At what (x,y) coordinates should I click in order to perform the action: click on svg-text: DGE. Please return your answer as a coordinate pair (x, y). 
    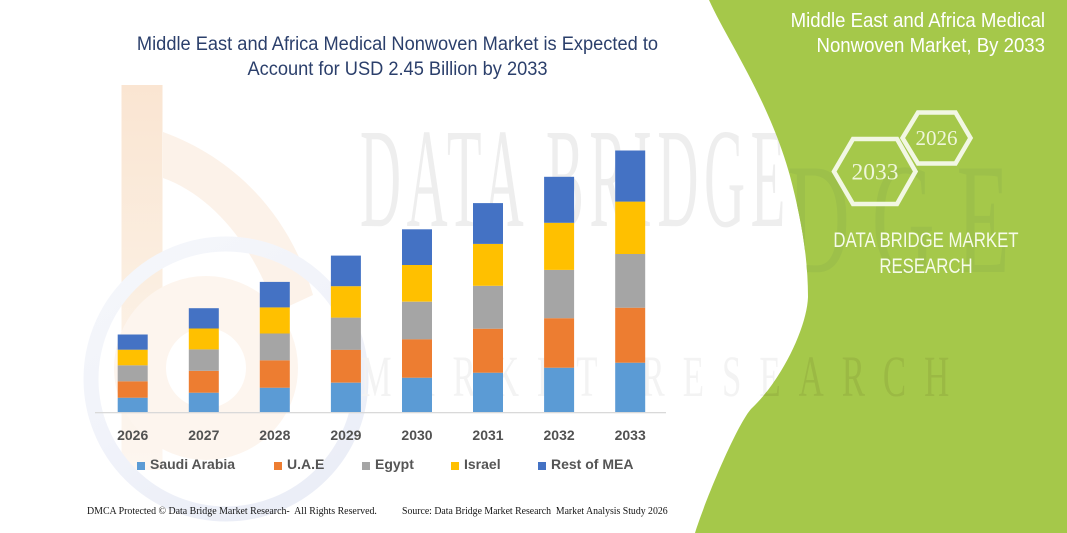
    Looking at the image, I should click on (909, 219).